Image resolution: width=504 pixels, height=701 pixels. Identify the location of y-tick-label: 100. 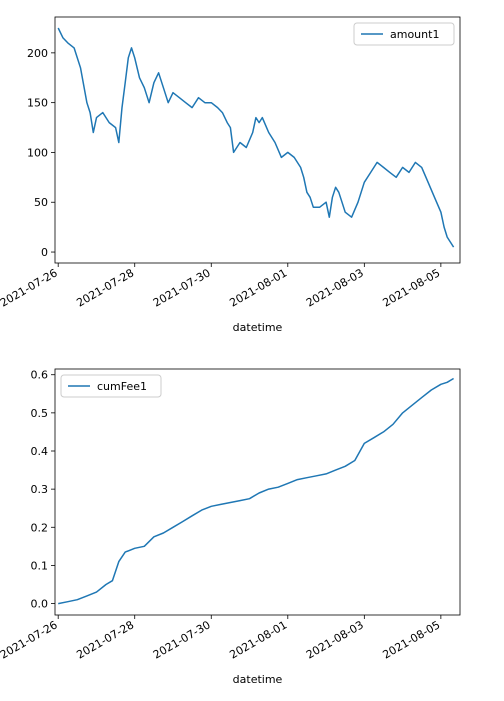
(37, 152).